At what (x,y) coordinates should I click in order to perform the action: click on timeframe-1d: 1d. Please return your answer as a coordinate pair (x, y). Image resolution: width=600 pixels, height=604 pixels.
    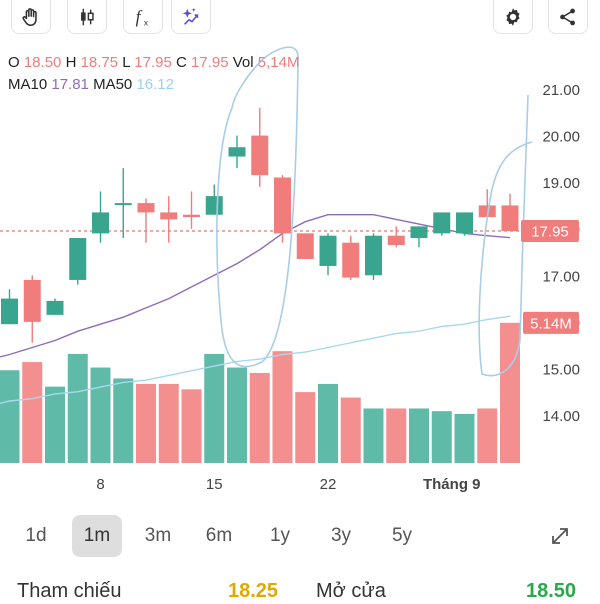
    Looking at the image, I should click on (36, 535).